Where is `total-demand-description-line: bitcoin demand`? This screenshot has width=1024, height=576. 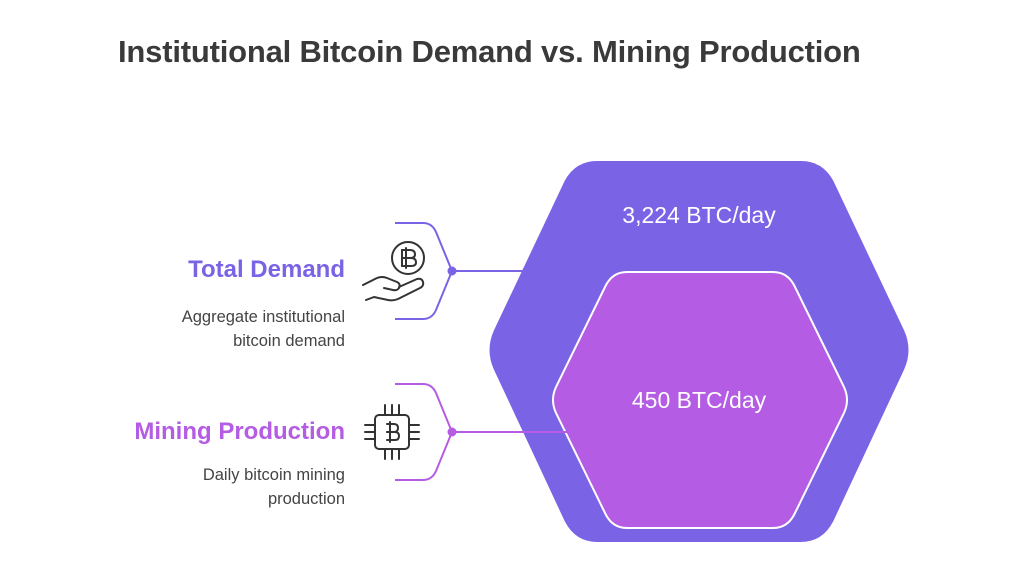
total-demand-description-line: bitcoin demand is located at coordinates (289, 341).